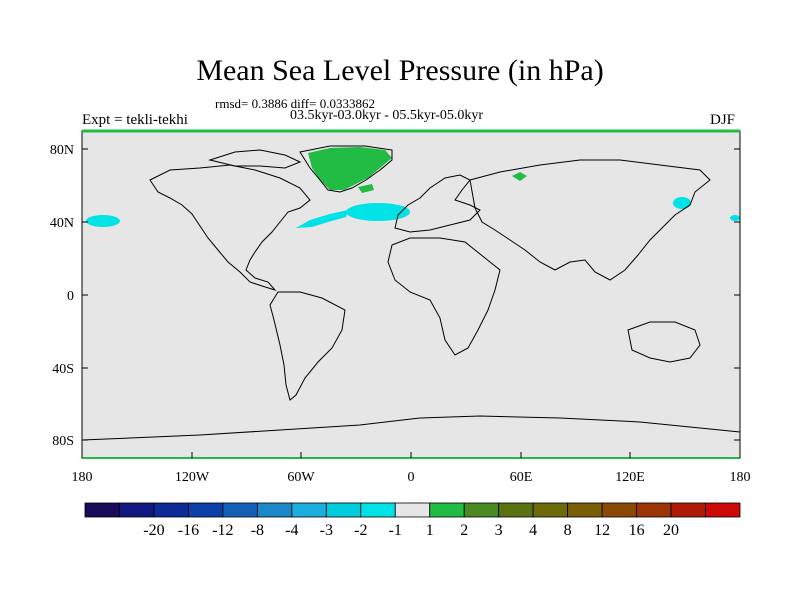 The image size is (800, 600). What do you see at coordinates (400, 70) in the screenshot?
I see `map-title: Mean Sea Level Pressure (in hPa)` at bounding box center [400, 70].